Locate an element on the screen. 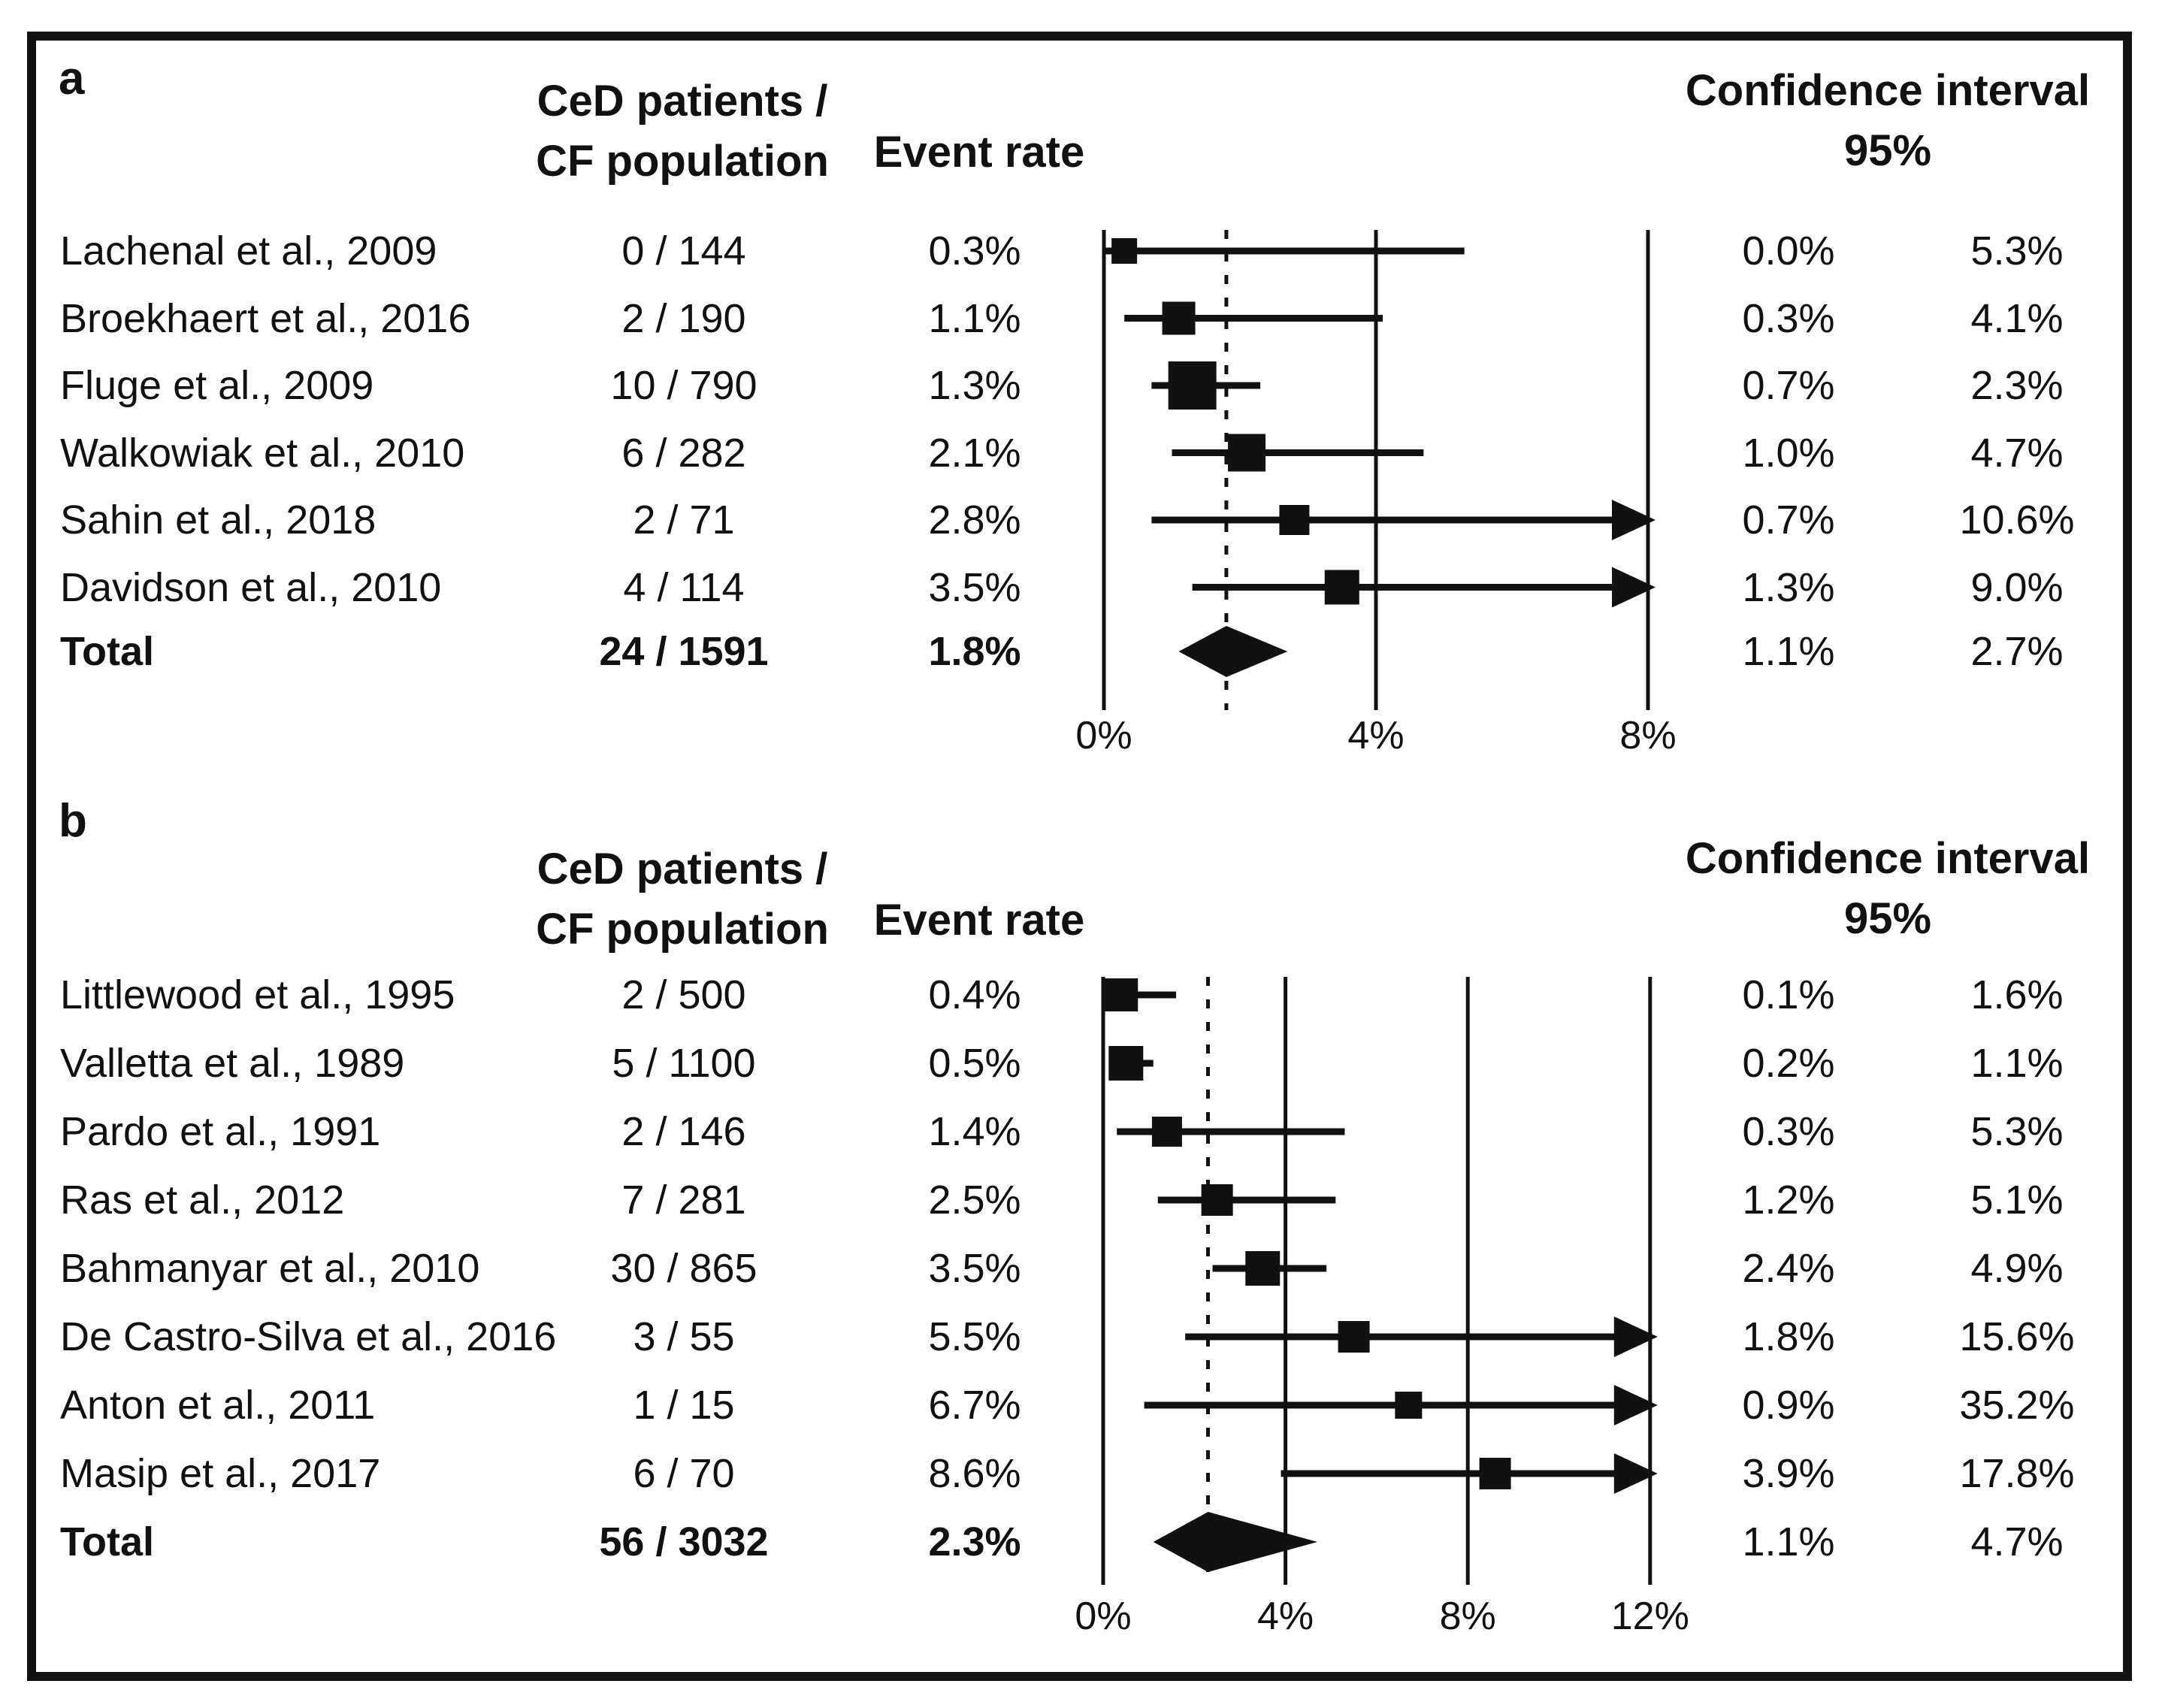 This screenshot has height=1708, width=2159. ratio-value: 6 / 70 is located at coordinates (684, 1473).